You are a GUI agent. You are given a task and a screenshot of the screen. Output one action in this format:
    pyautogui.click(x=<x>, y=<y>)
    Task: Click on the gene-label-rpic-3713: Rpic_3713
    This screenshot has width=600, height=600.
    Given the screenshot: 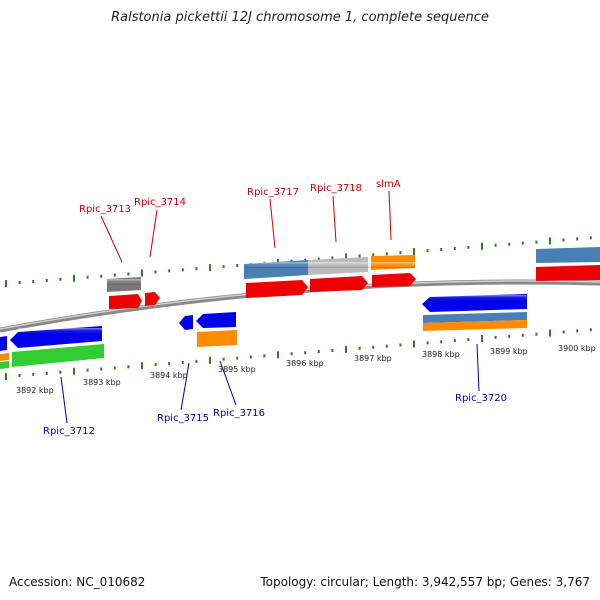 What is the action you would take?
    pyautogui.click(x=105, y=209)
    